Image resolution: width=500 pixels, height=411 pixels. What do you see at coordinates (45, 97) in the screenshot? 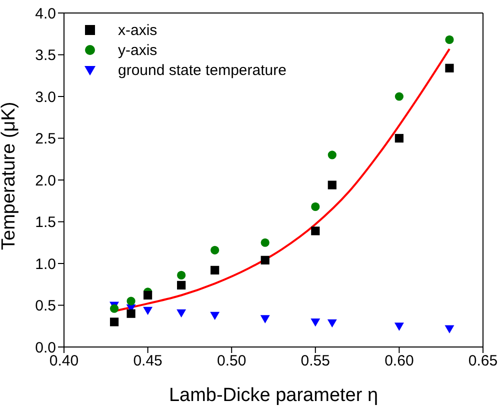
I see `y-tick-label: 3.0` at bounding box center [45, 97].